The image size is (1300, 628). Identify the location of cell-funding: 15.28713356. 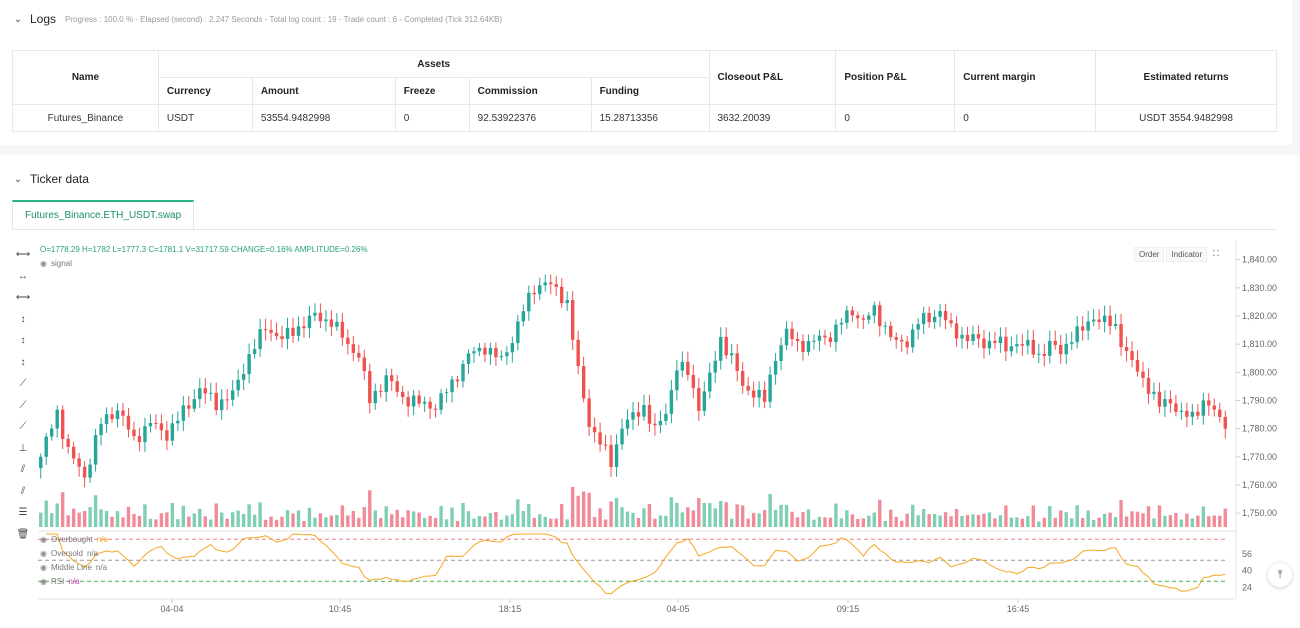
(650, 118).